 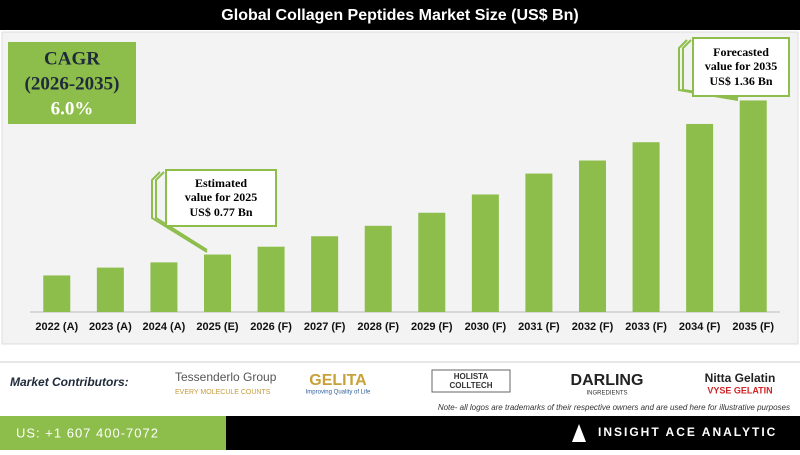 What do you see at coordinates (226, 377) in the screenshot?
I see `logo-text: Tessenderlo Group` at bounding box center [226, 377].